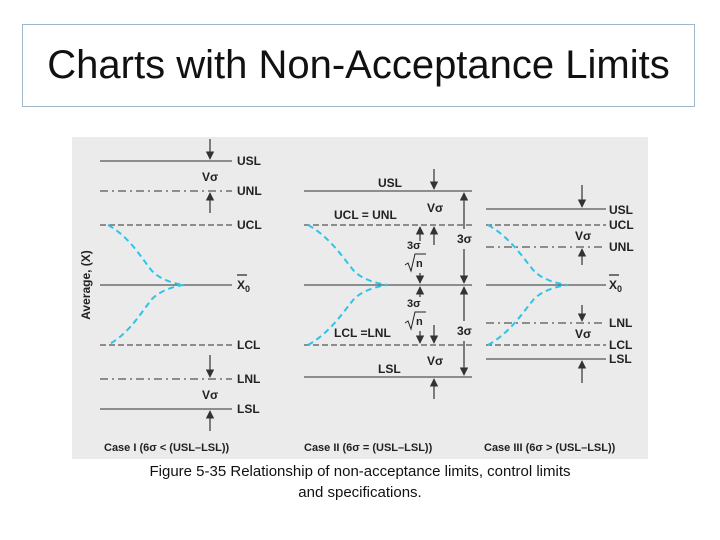 The width and height of the screenshot is (720, 540). What do you see at coordinates (249, 191) in the screenshot?
I see `case1-unl-label: UNL` at bounding box center [249, 191].